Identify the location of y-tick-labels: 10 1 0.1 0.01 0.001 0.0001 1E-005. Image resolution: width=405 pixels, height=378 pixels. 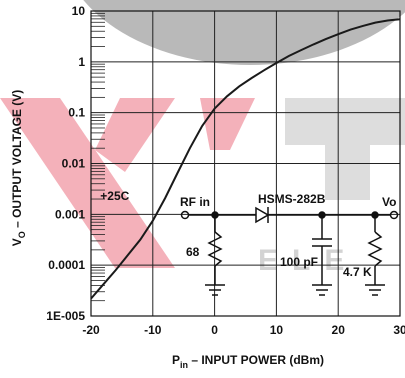
(65, 163).